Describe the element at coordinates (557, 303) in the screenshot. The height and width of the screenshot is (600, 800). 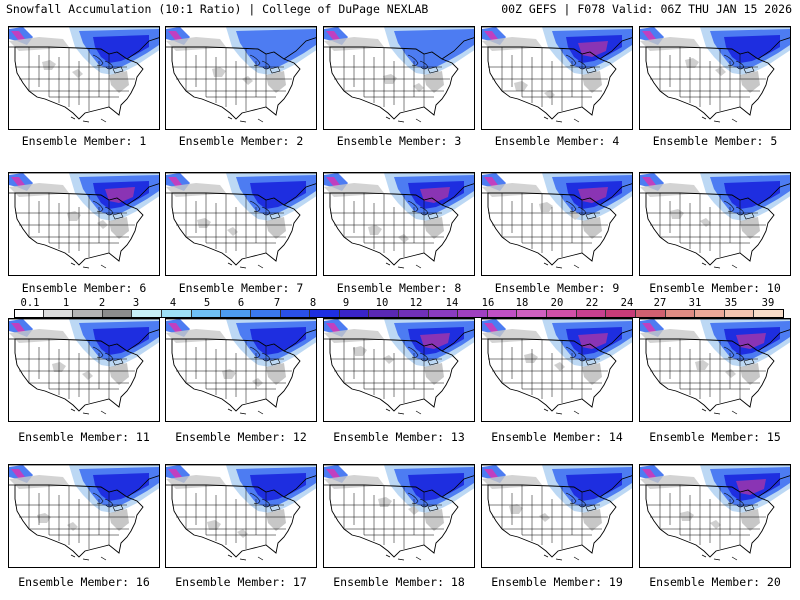
I see `colorbar-tick-label: 20` at that location.